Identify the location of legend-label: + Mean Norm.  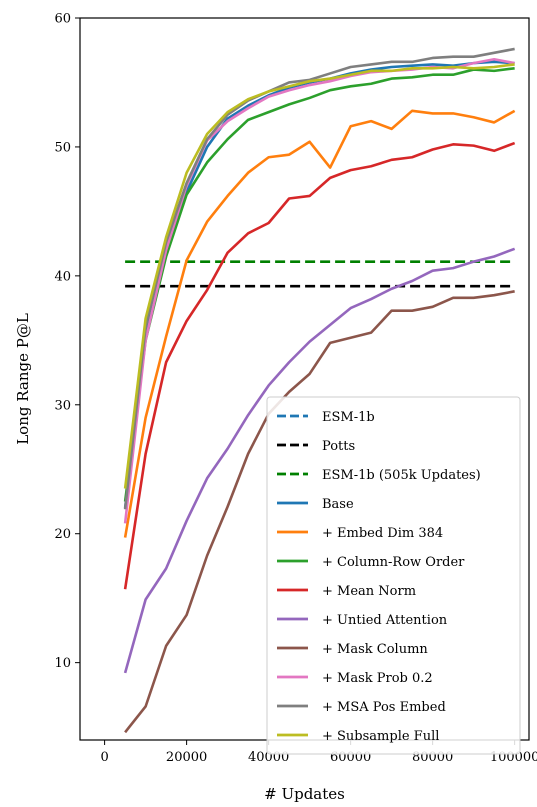
(369, 591).